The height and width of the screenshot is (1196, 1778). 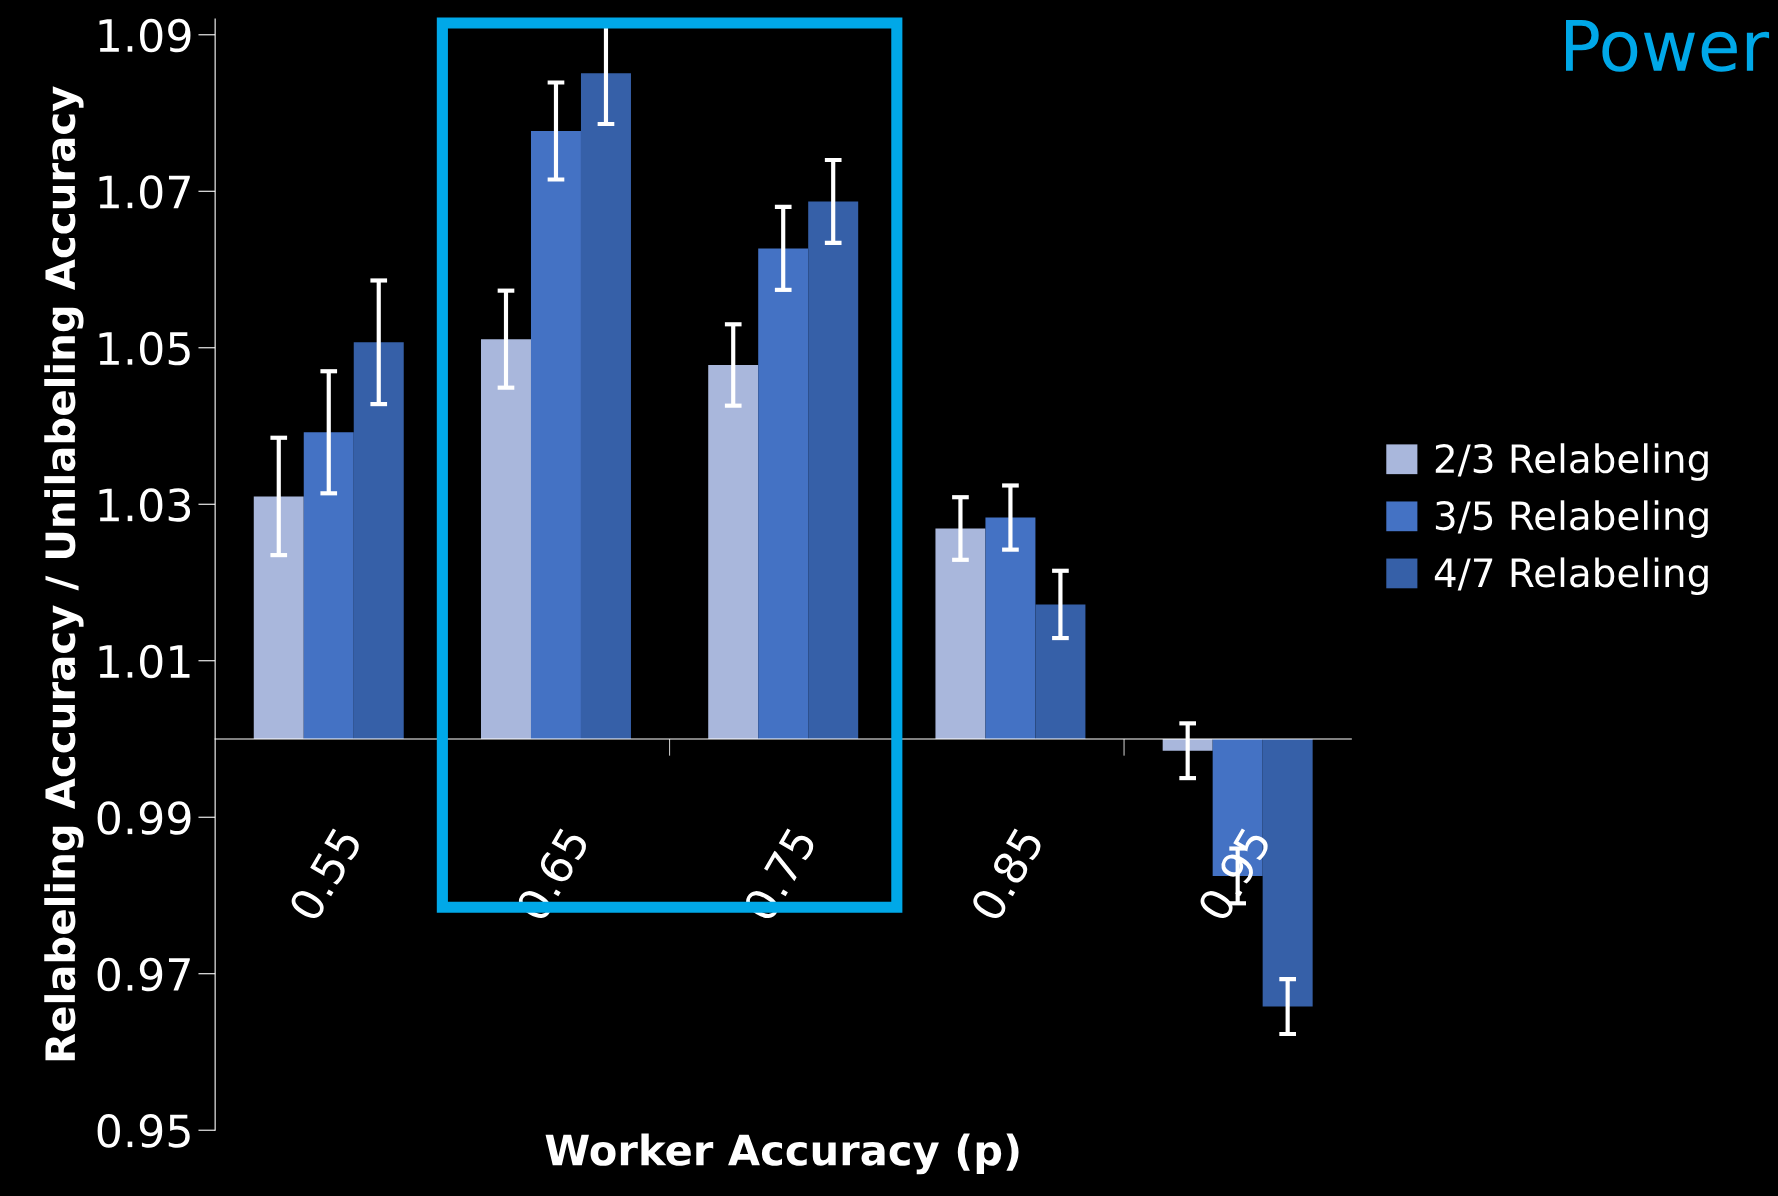 I want to click on y-tick-label: 0.97, so click(x=143, y=974).